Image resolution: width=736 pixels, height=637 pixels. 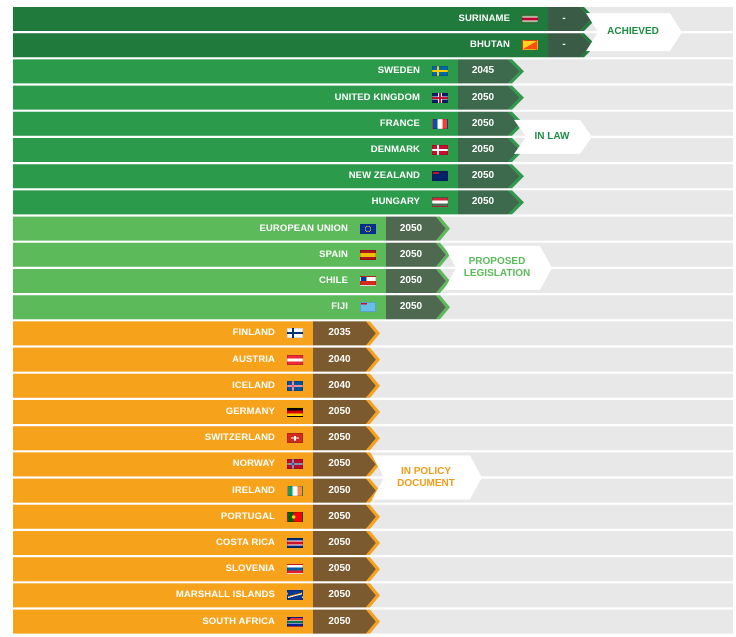 What do you see at coordinates (384, 176) in the screenshot?
I see `country-label: NEW ZEALAND` at bounding box center [384, 176].